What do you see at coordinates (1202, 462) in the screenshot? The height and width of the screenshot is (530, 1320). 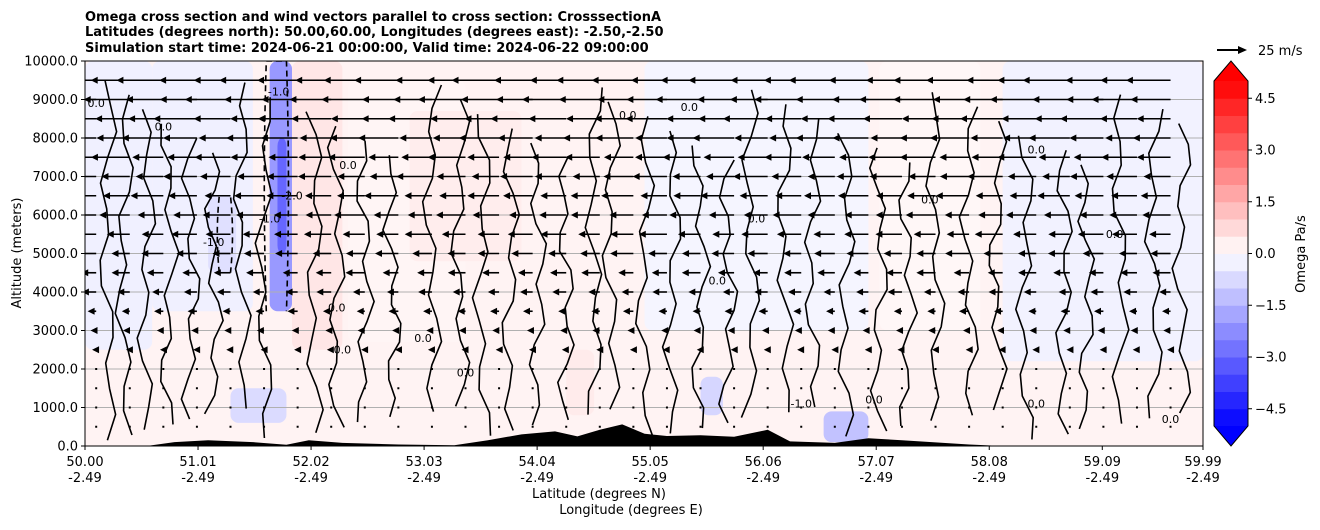 I see `x-tick-label-lat-10: 59.99` at bounding box center [1202, 462].